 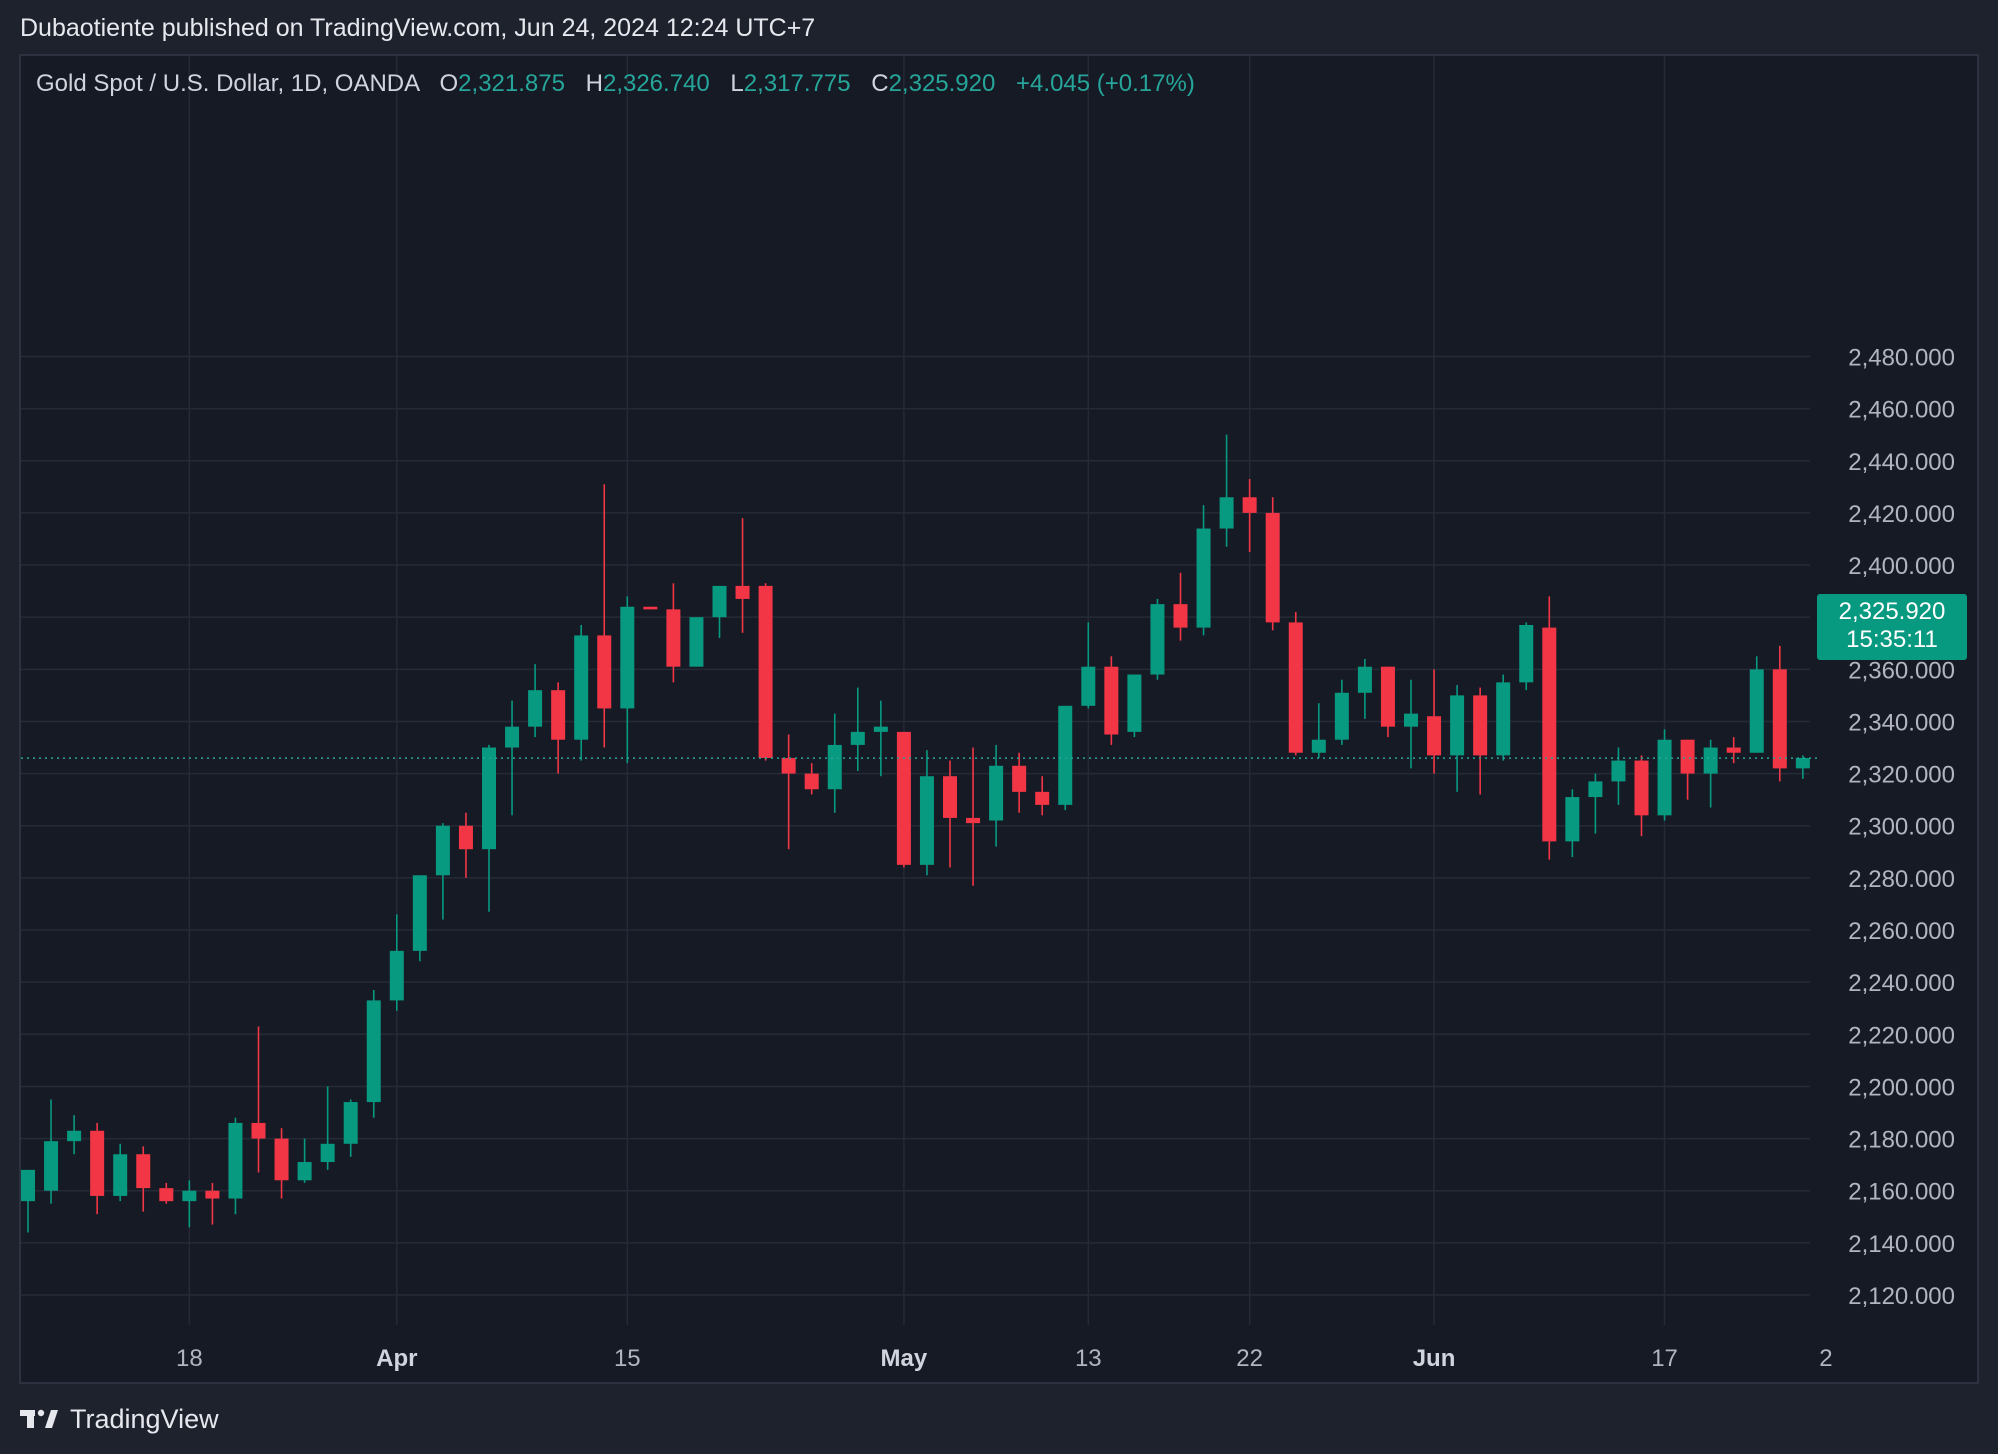 What do you see at coordinates (119, 1419) in the screenshot?
I see `tradingview-logo: TradingView` at bounding box center [119, 1419].